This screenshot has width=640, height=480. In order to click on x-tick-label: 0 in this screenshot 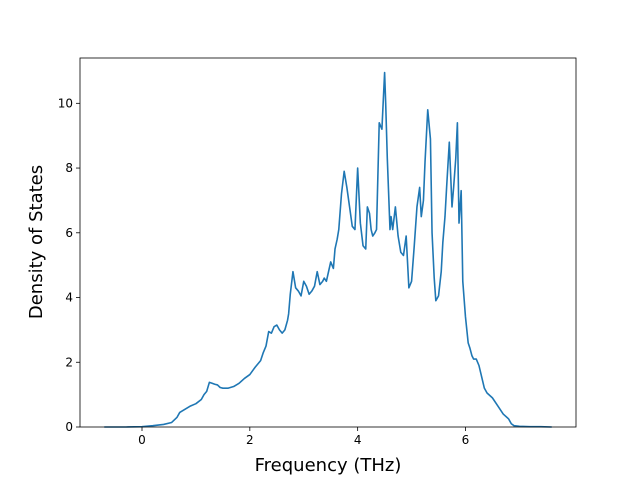, I will do `click(142, 440)`.